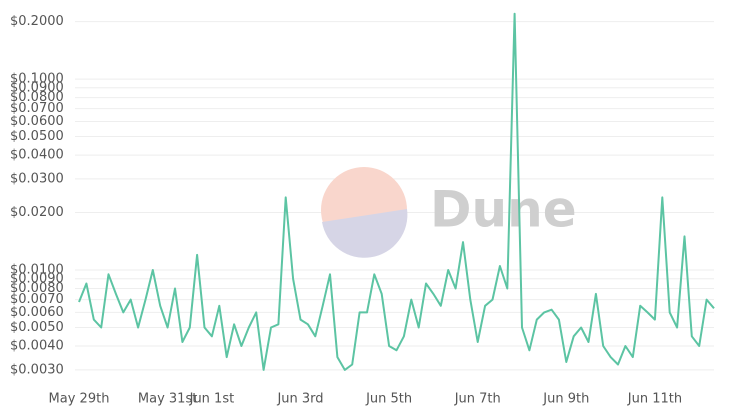  What do you see at coordinates (212, 399) in the screenshot?
I see `x-tick-label: Jun 1st` at bounding box center [212, 399].